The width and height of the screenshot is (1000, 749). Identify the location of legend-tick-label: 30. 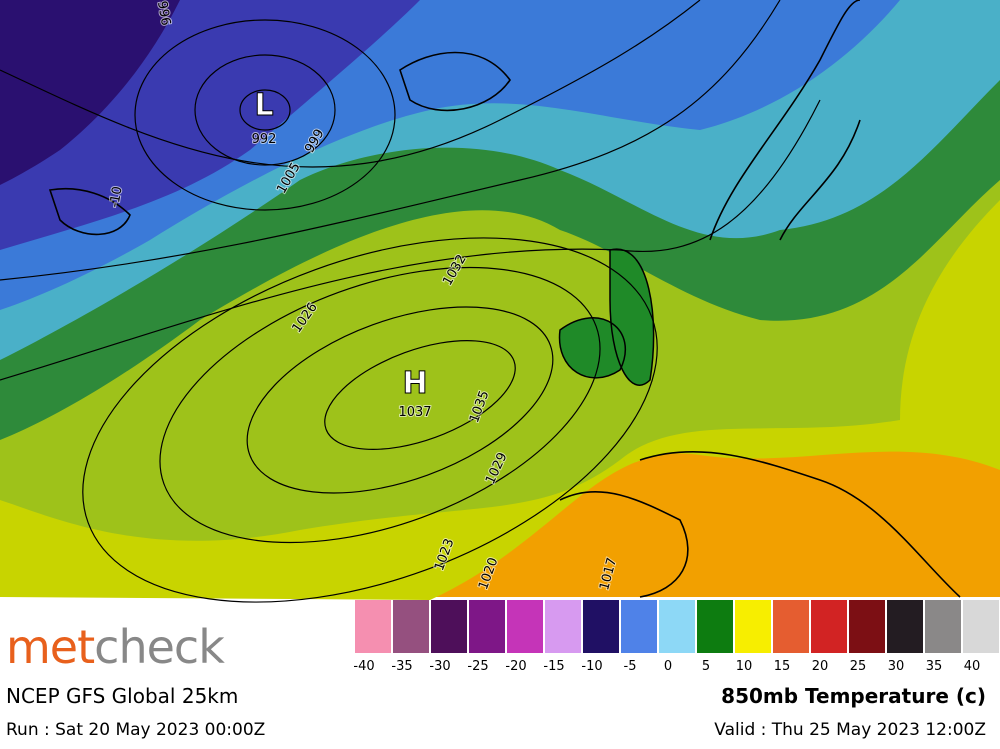
(896, 666).